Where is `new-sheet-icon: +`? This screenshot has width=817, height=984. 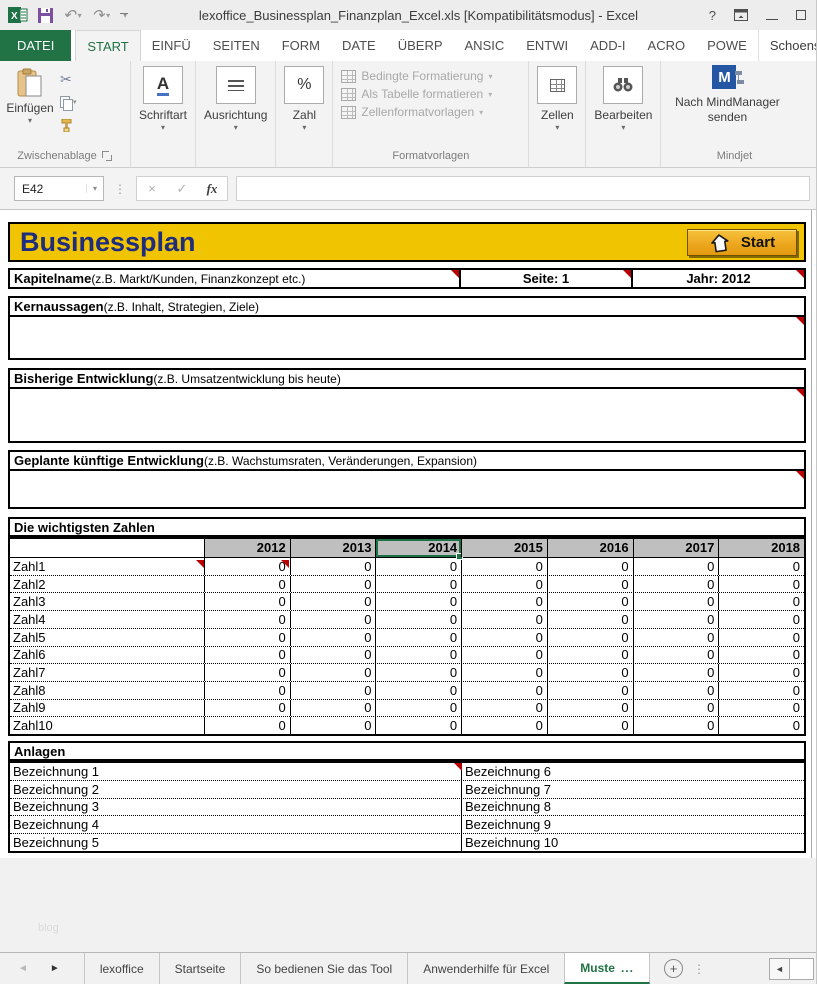 new-sheet-icon: + is located at coordinates (673, 968).